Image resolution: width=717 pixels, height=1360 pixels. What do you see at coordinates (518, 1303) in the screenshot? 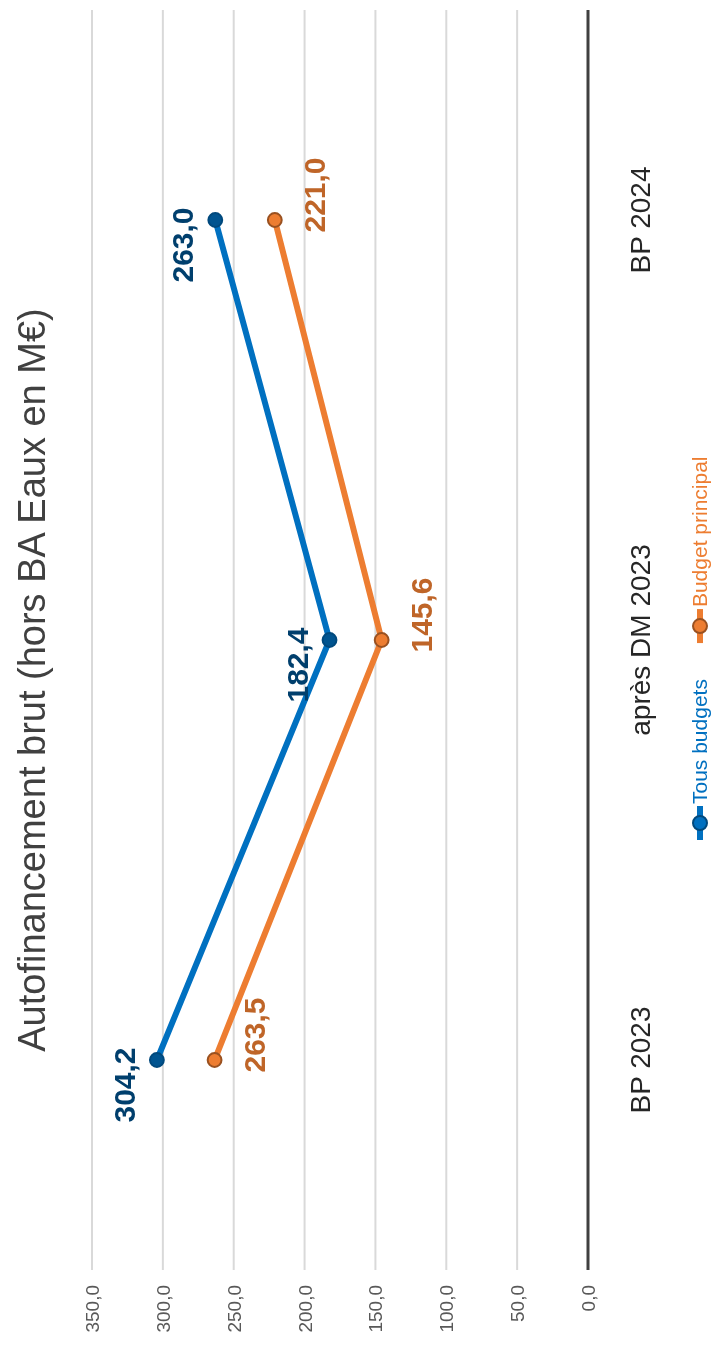
I see `x-tick-label: 50,0` at bounding box center [518, 1303].